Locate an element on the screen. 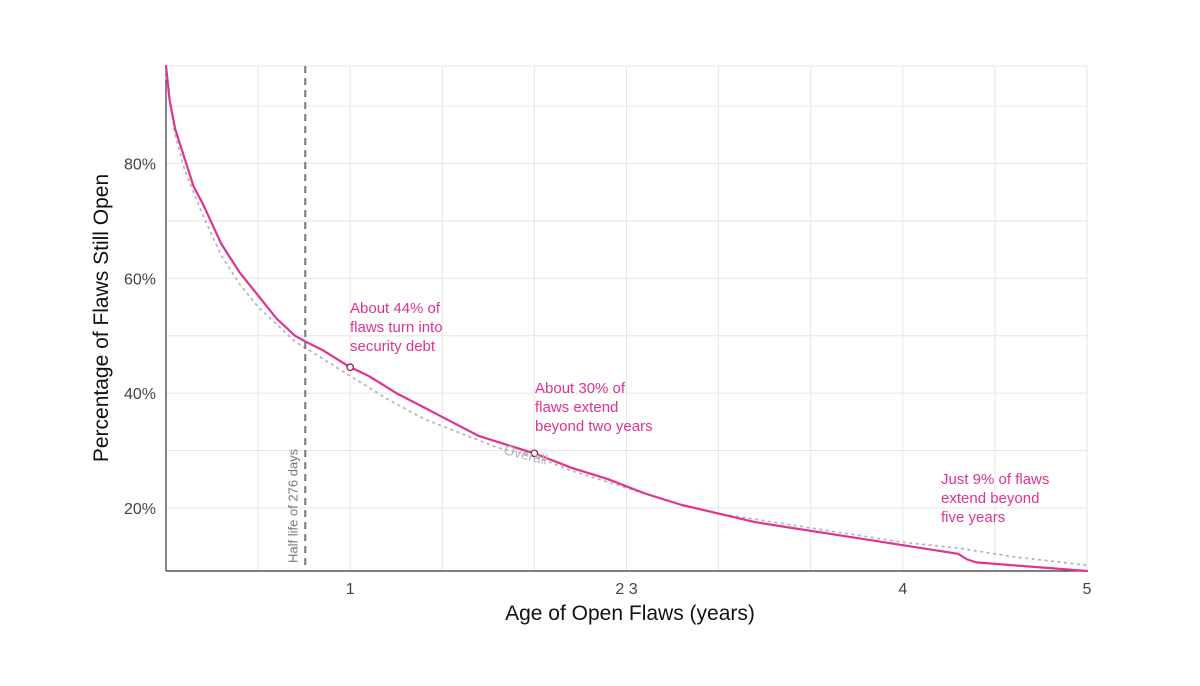  x-axis-title: Age of Open Flaws (years) is located at coordinates (630, 613).